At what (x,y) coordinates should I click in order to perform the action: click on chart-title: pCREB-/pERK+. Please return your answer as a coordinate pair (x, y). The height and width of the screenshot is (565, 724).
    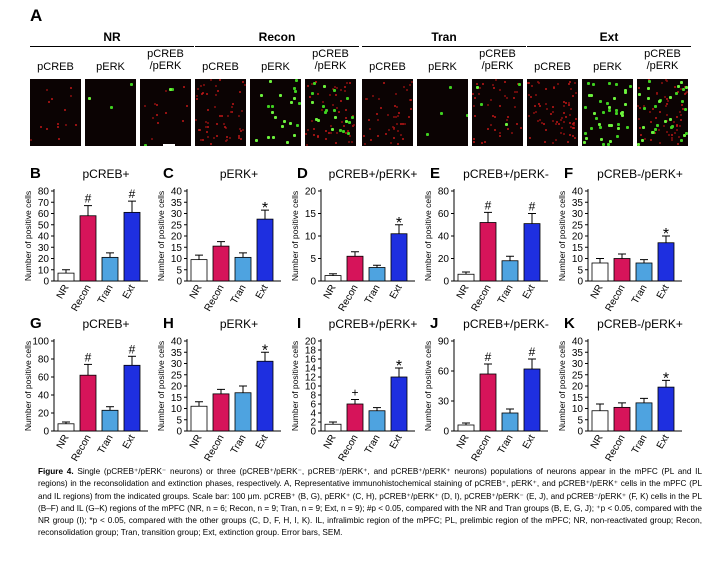
    Looking at the image, I should click on (640, 174).